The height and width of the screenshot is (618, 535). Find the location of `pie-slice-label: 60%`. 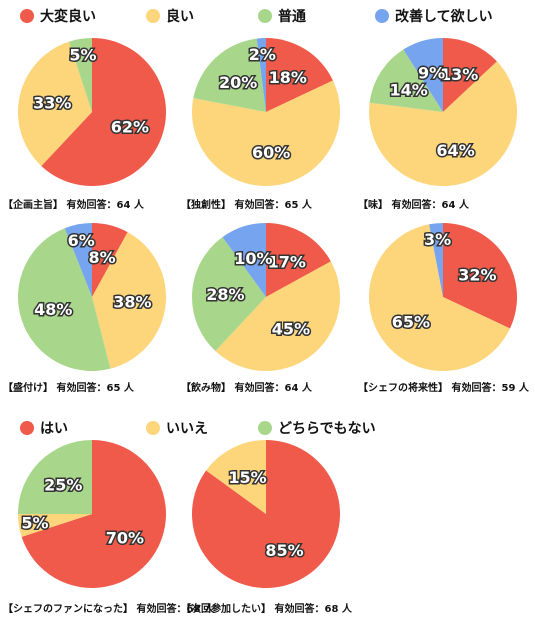

pie-slice-label: 60% is located at coordinates (271, 152).